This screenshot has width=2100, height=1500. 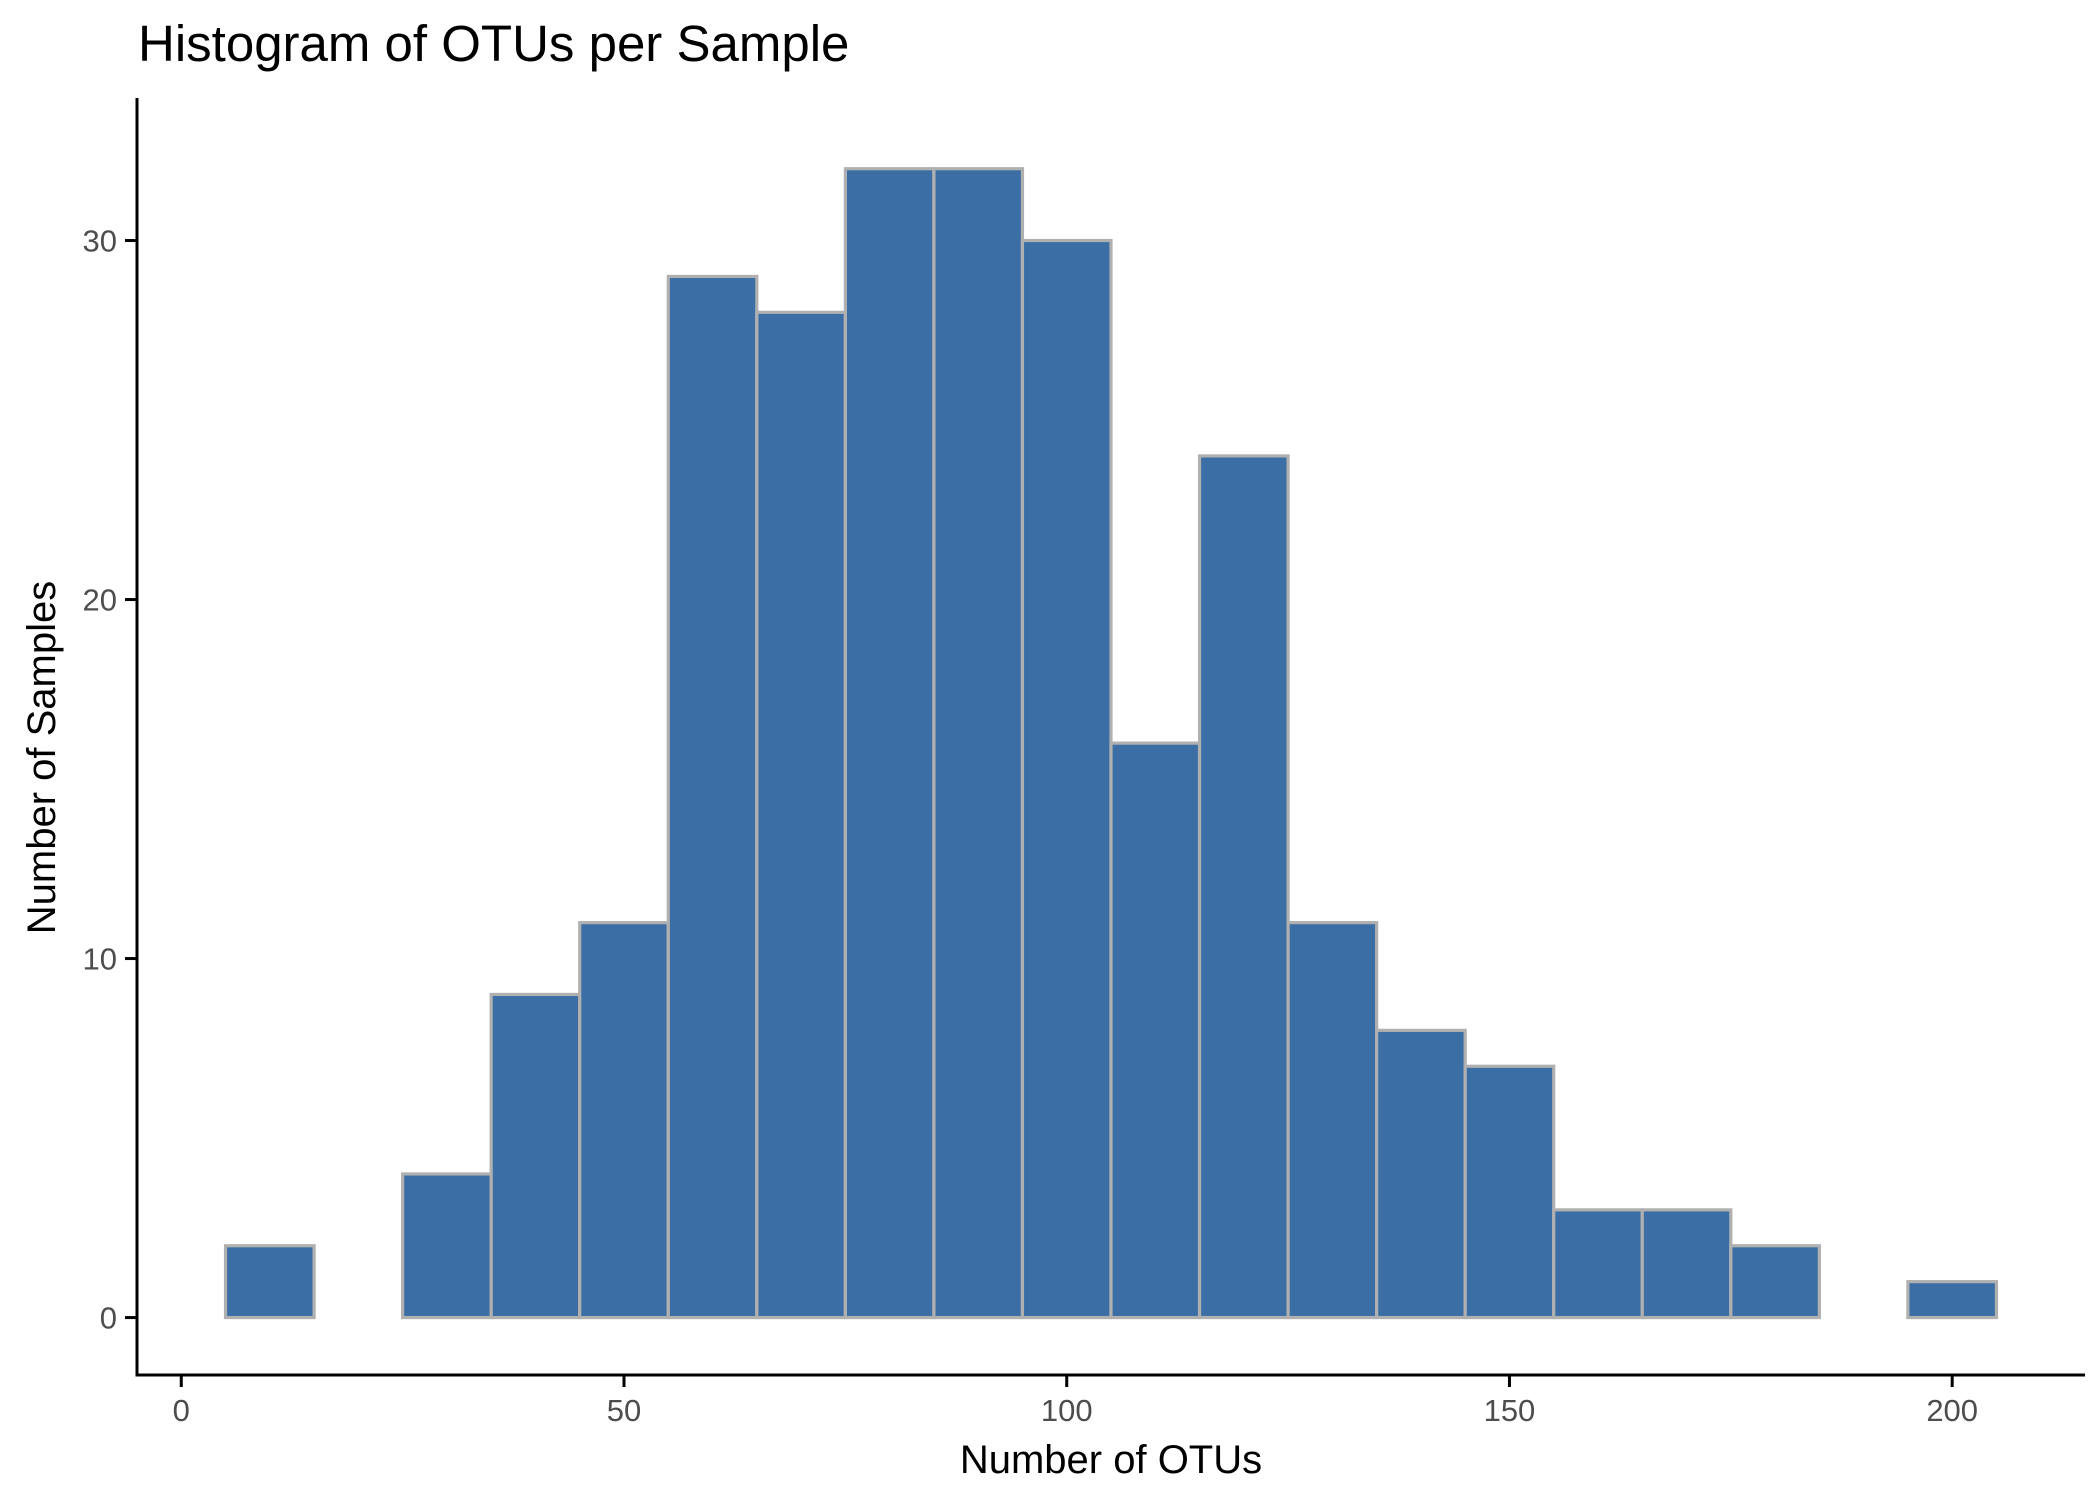 What do you see at coordinates (181, 1410) in the screenshot?
I see `x-tick-label: 0` at bounding box center [181, 1410].